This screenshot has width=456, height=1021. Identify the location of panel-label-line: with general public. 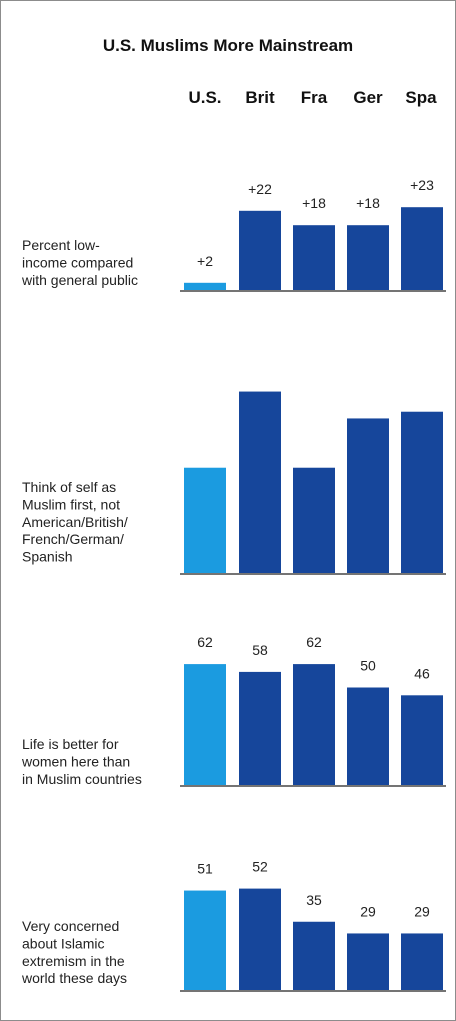
(79, 280).